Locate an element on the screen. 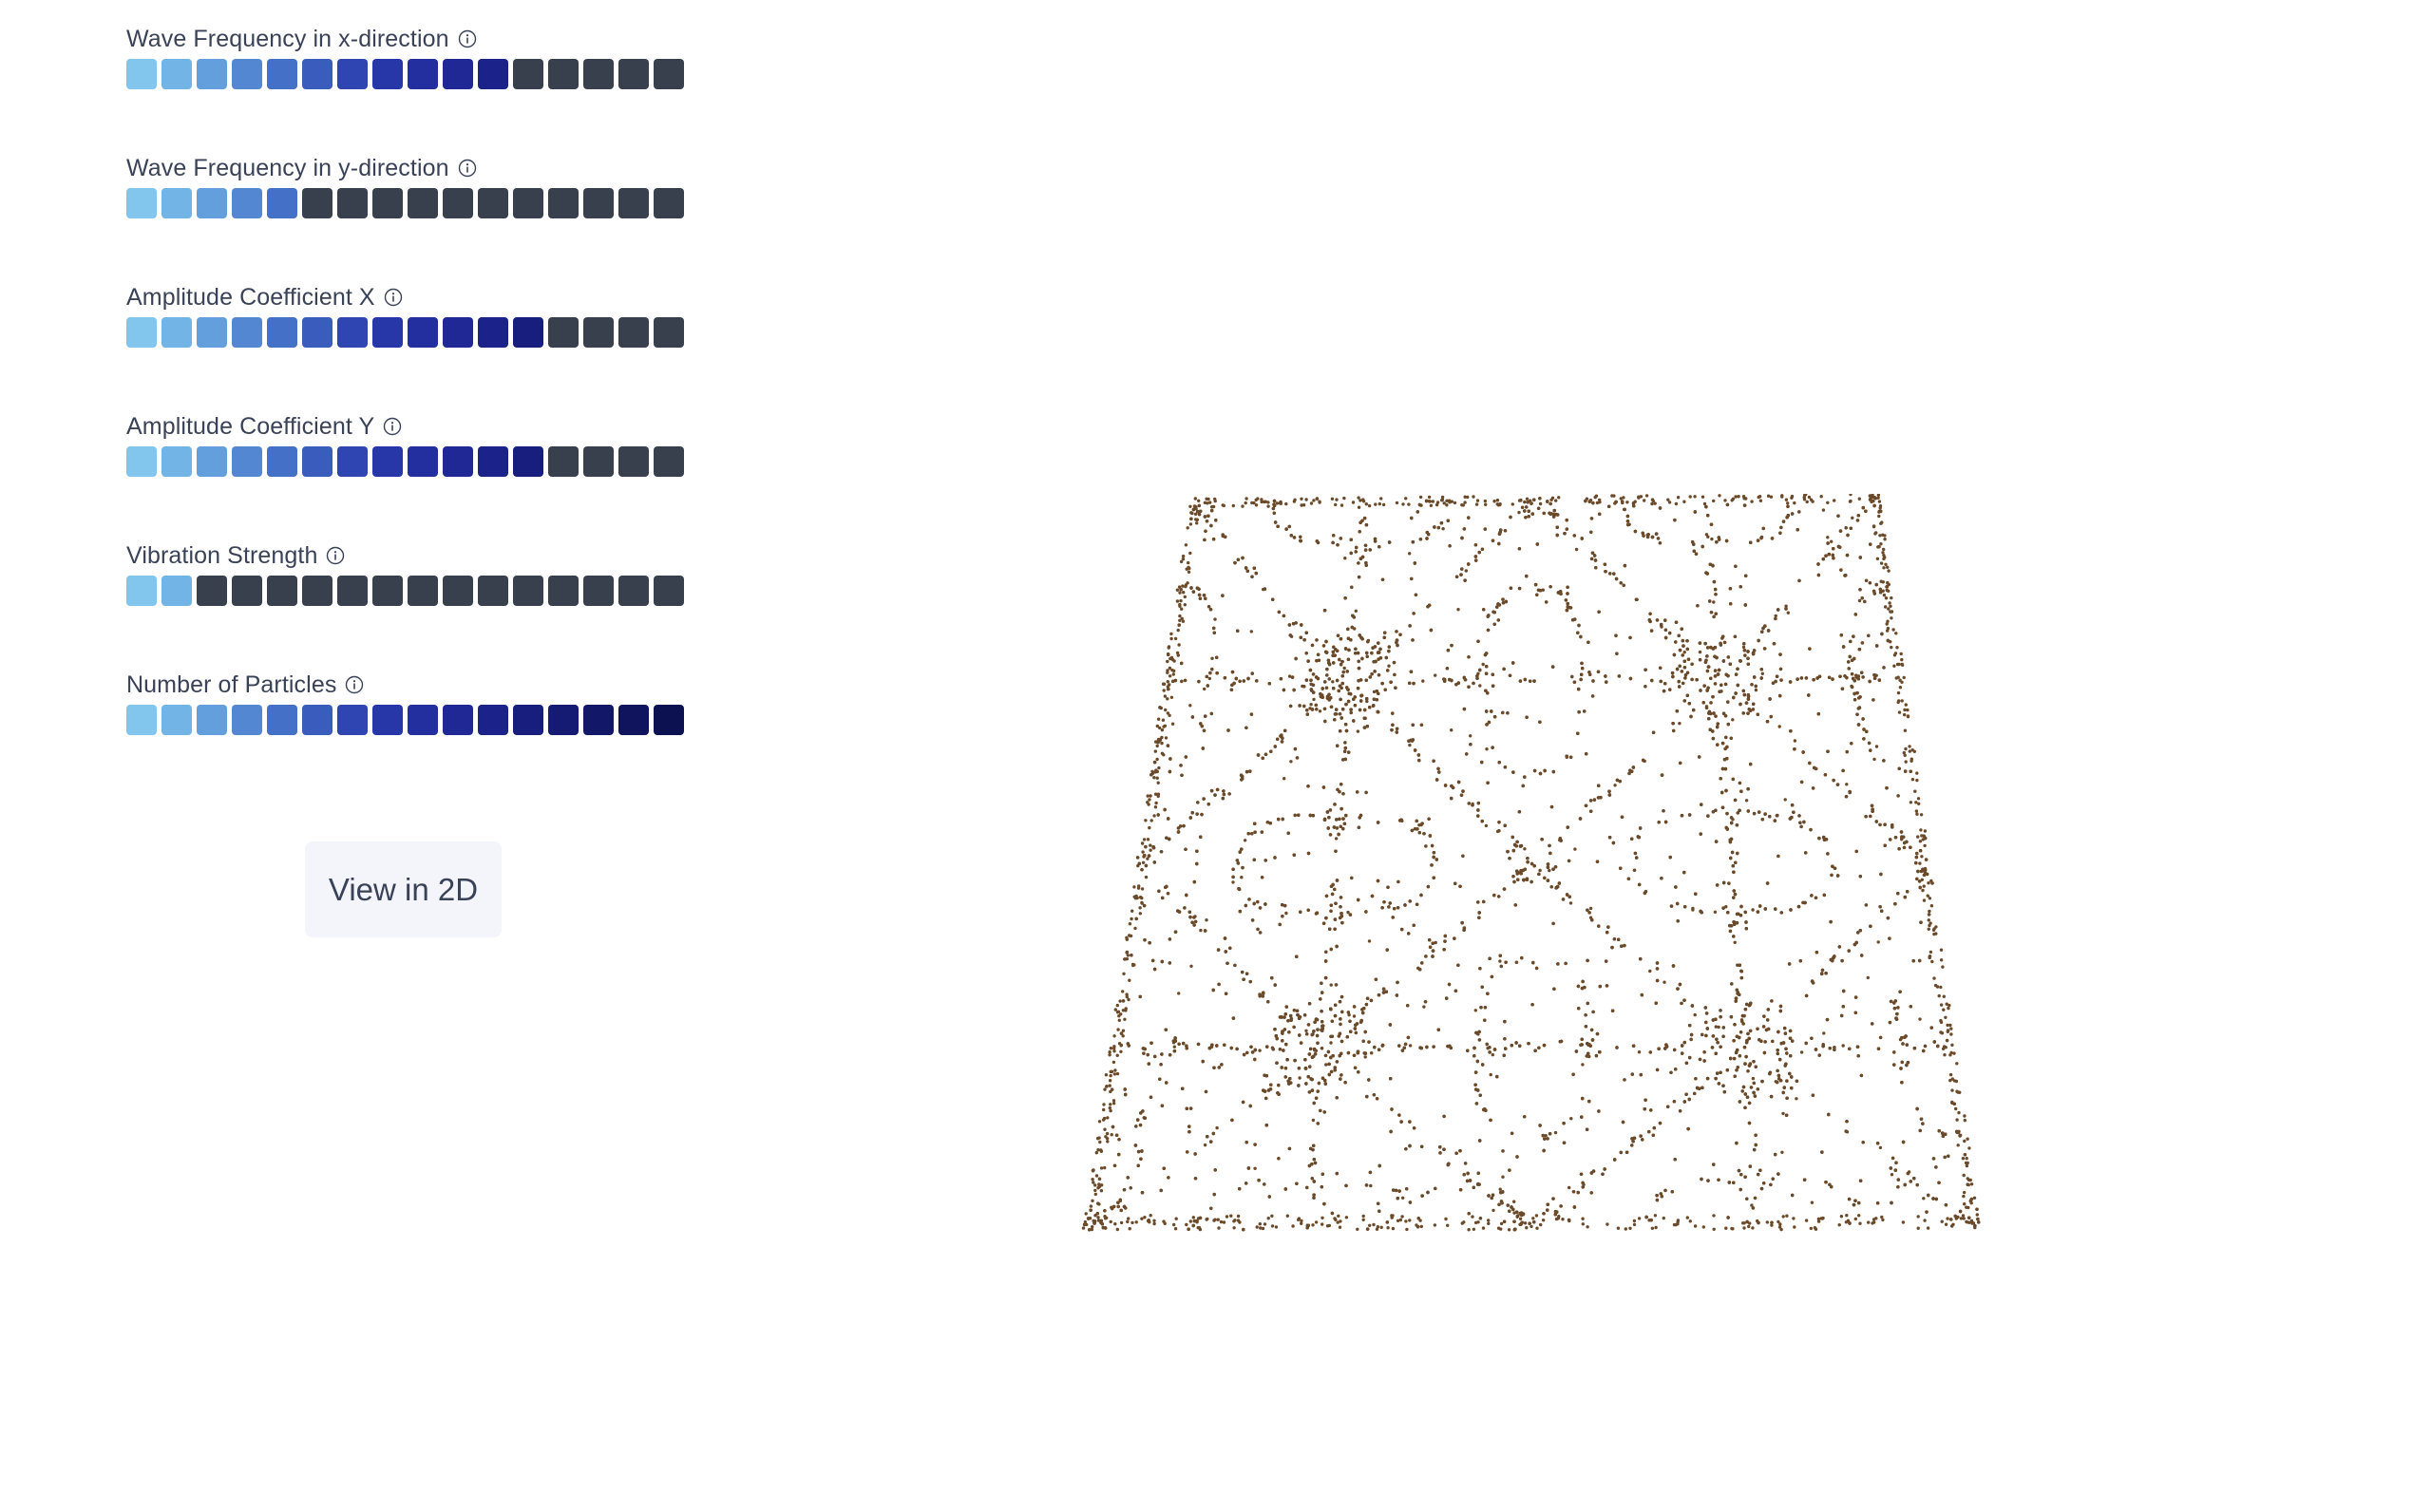 The image size is (2432, 1512). number-of-particles-slider is located at coordinates (411, 720).